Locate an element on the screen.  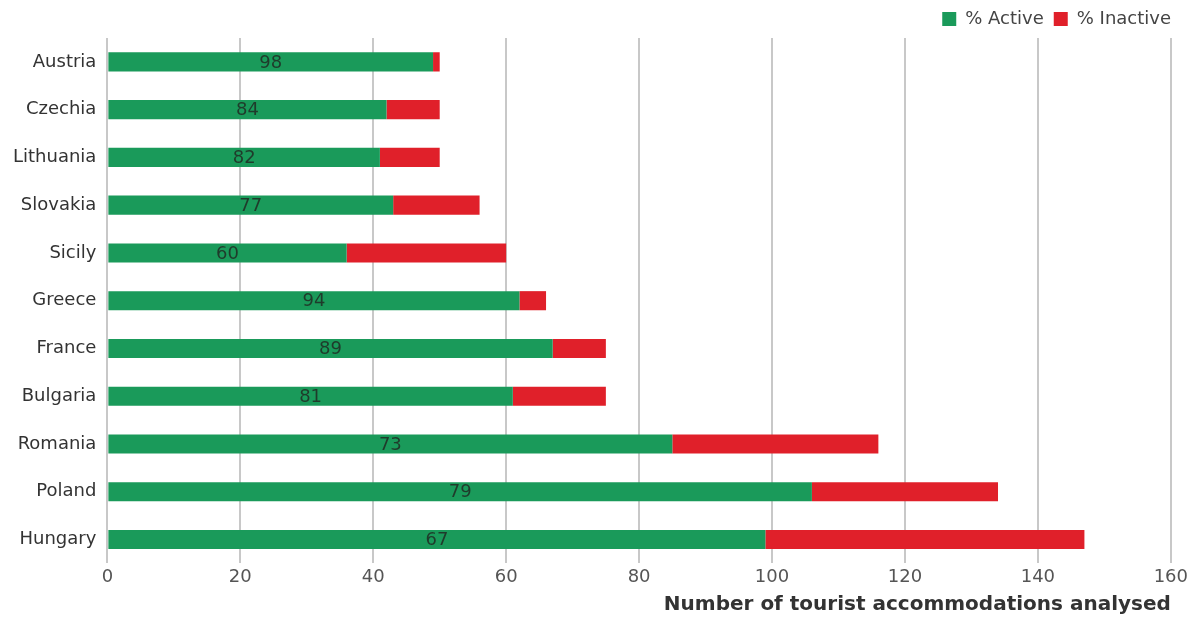
x-axis-title: Number of tourist accommodations analysed is located at coordinates (917, 603).